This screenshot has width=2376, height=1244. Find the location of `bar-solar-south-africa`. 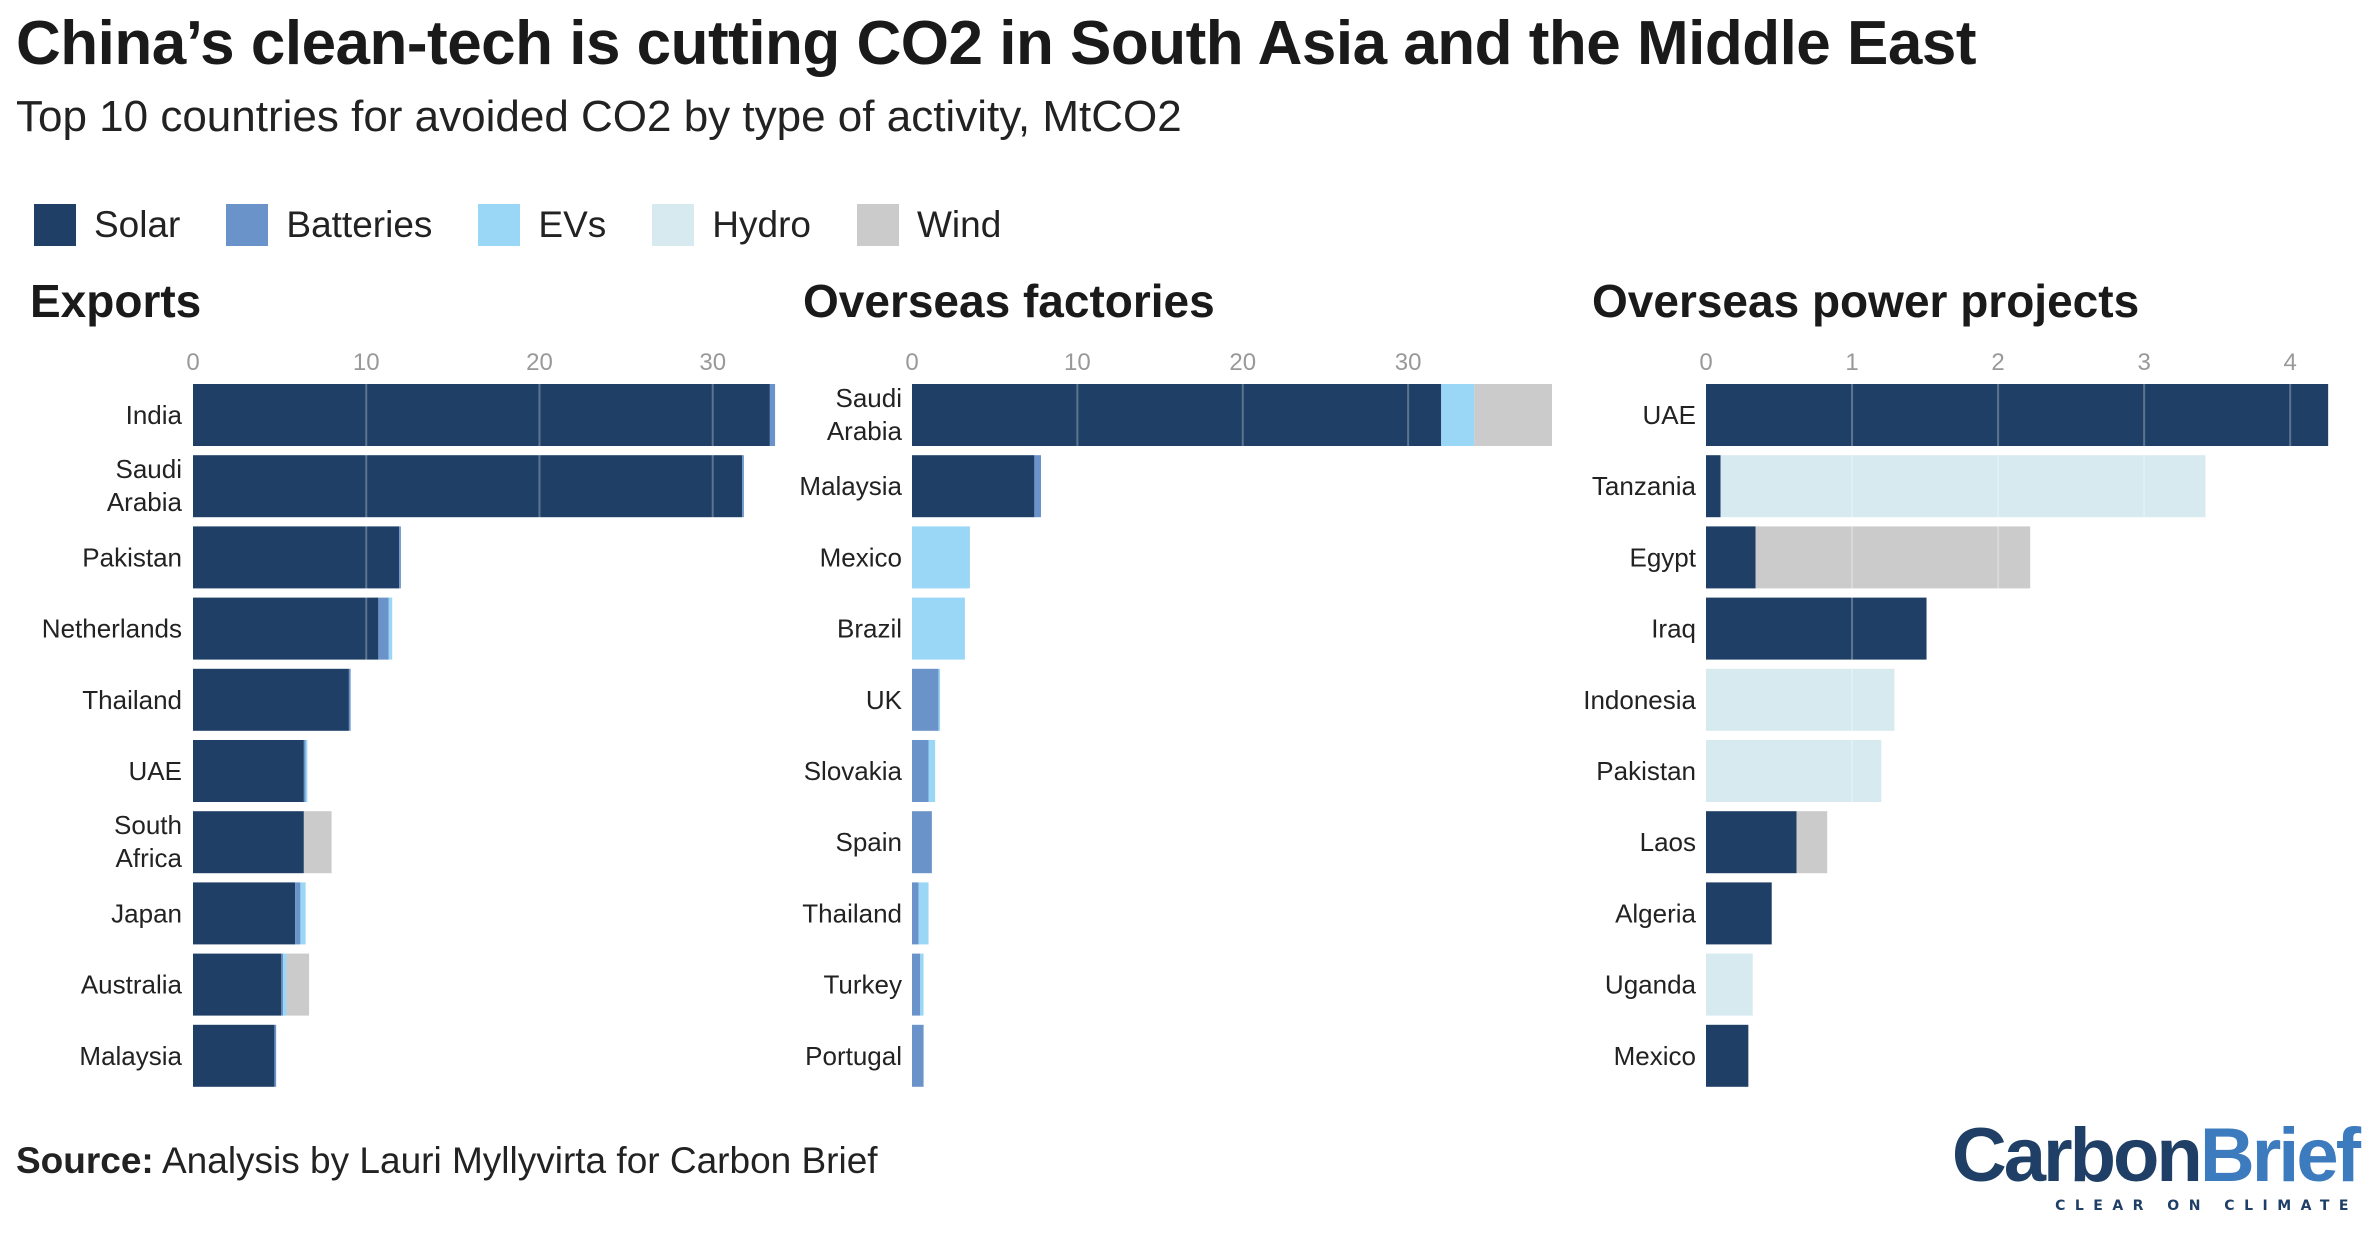

bar-solar-south-africa is located at coordinates (248, 842).